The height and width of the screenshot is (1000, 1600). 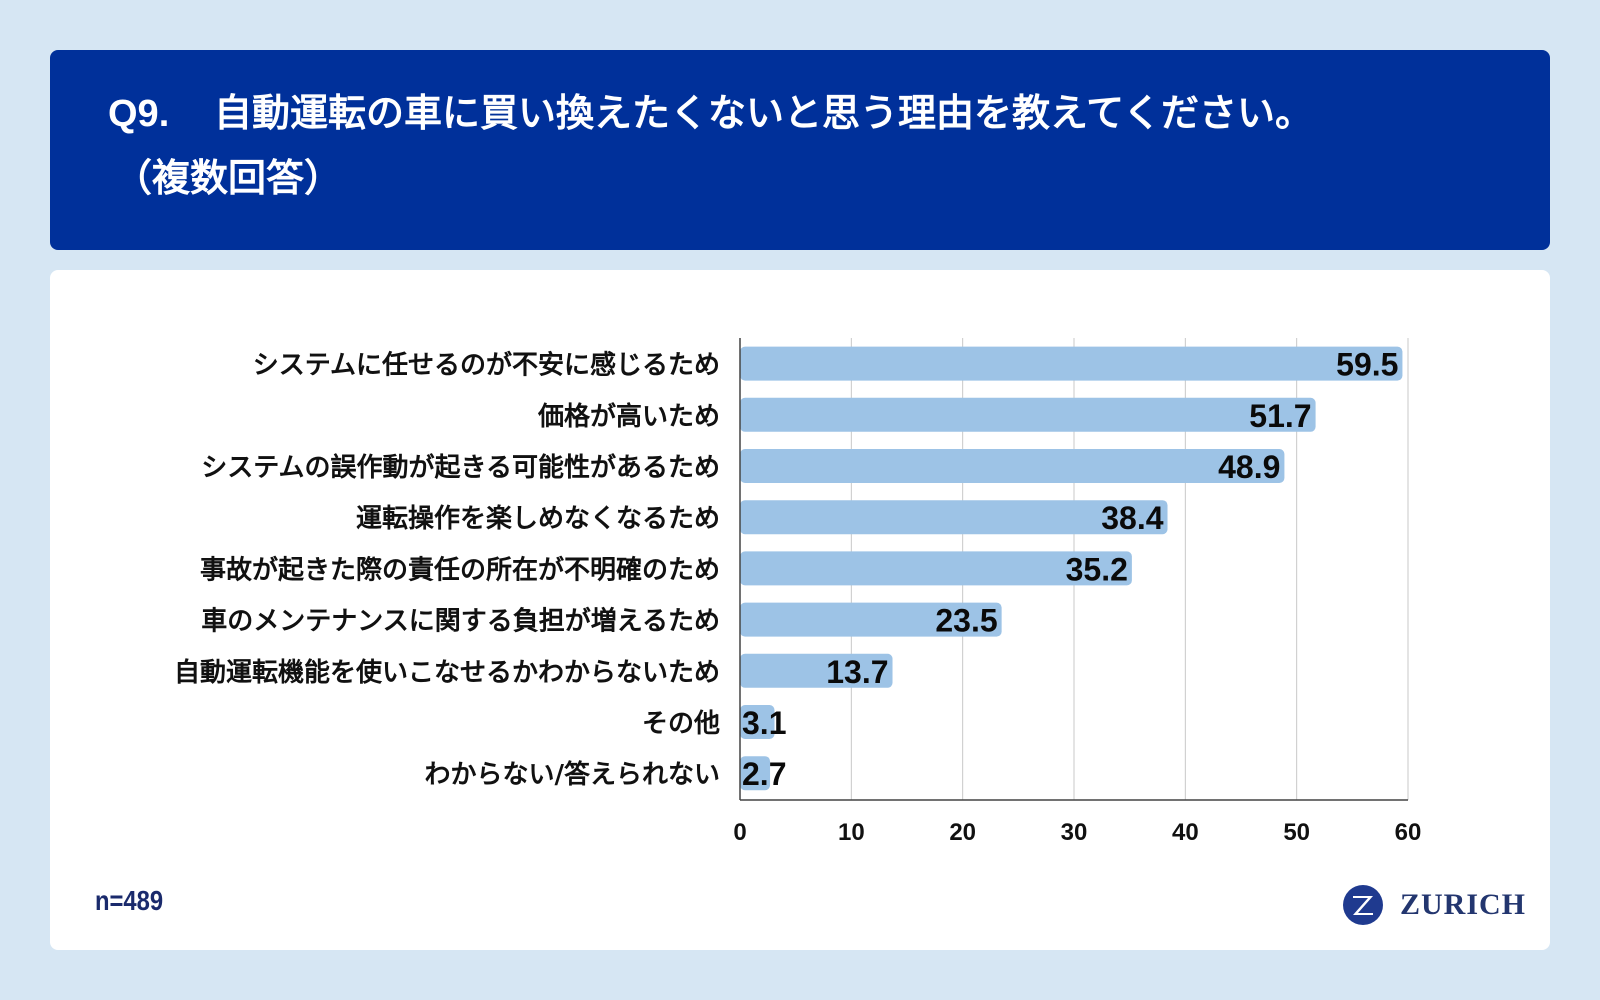 What do you see at coordinates (1363, 905) in the screenshot?
I see `zurich-z-icon` at bounding box center [1363, 905].